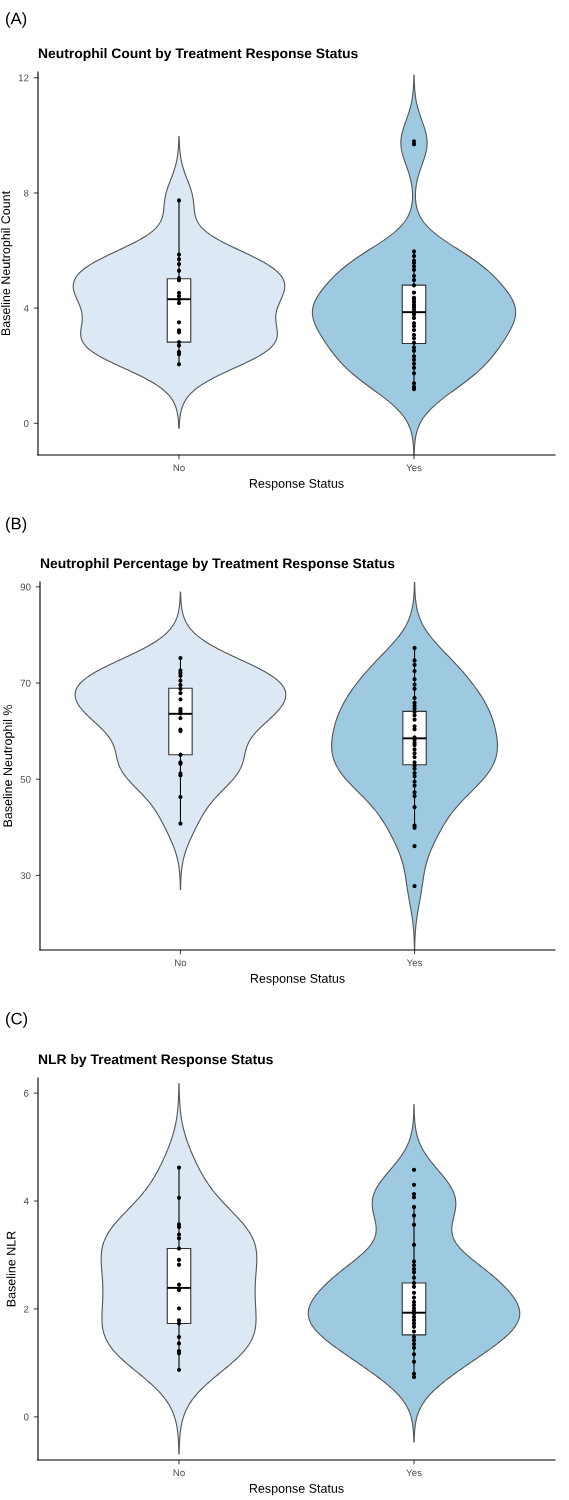 Image resolution: width=569 pixels, height=1500 pixels. What do you see at coordinates (16, 20) in the screenshot?
I see `text: (A)` at bounding box center [16, 20].